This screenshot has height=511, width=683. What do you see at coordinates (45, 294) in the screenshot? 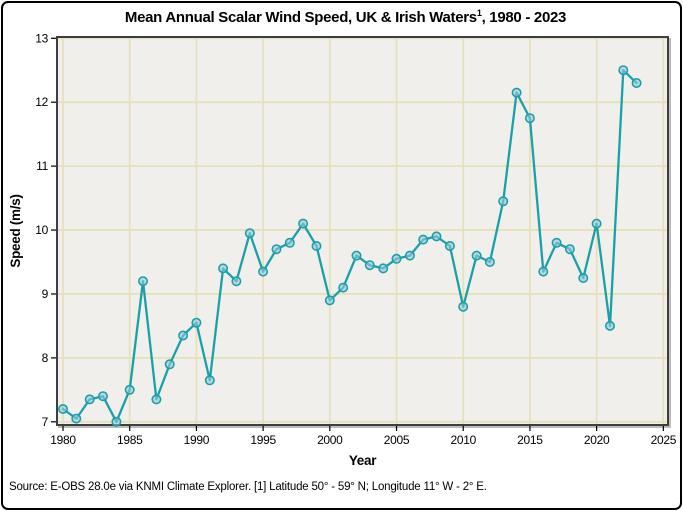
I see `y-axis-tick-label: 9` at bounding box center [45, 294].